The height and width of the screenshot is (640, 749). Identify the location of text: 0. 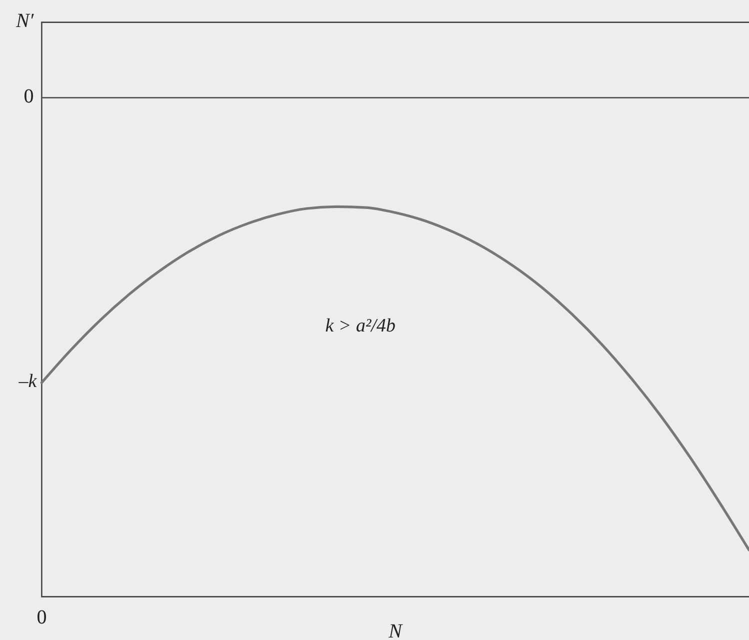
(41, 617).